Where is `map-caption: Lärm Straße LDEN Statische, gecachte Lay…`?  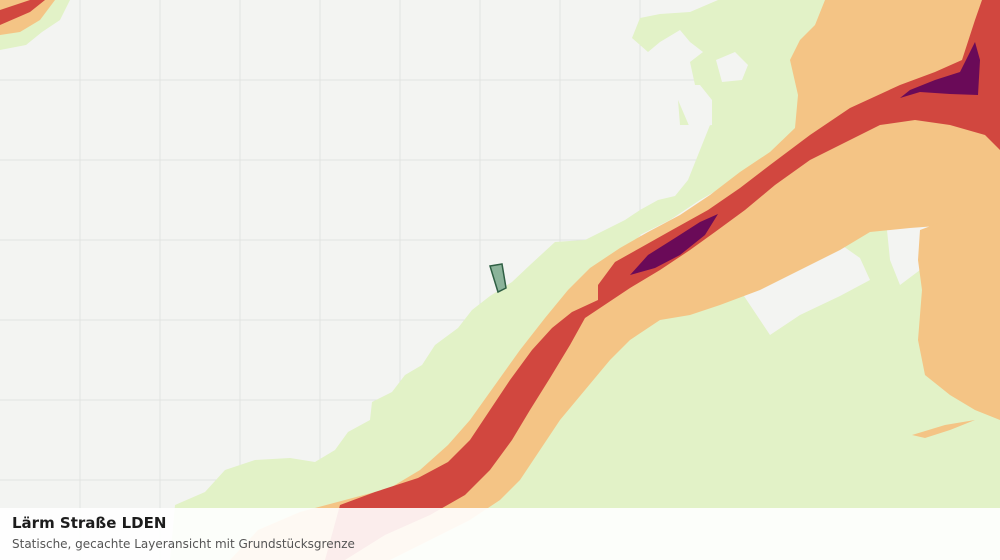 map-caption: Lärm Straße LDEN Statische, gecachte Lay… is located at coordinates (500, 534).